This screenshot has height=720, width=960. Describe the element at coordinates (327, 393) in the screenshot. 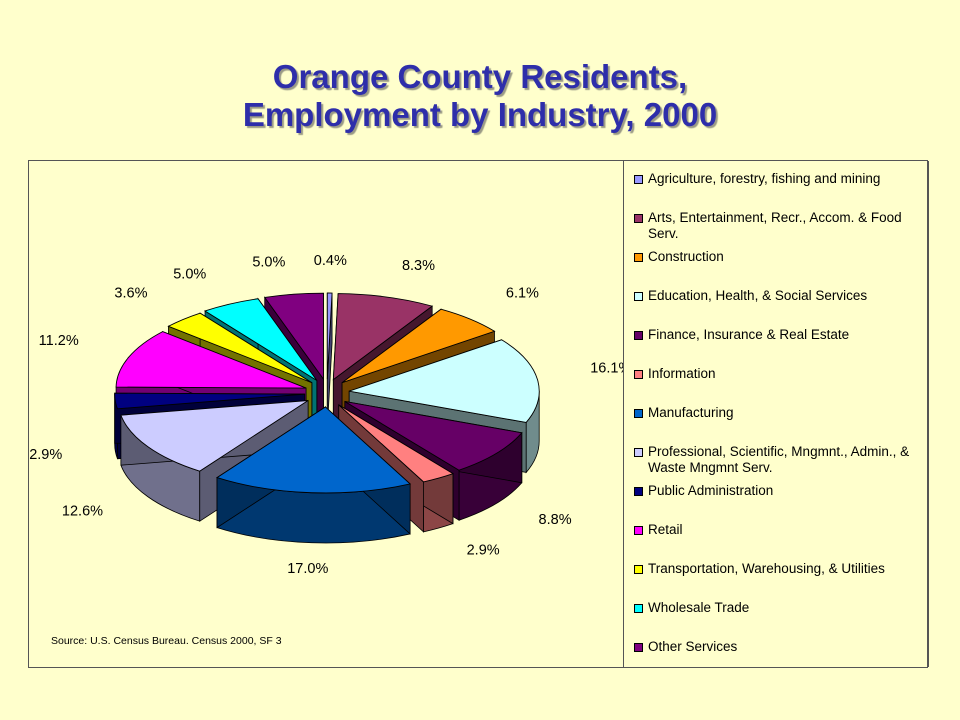

I see `pie-top-layer` at that location.